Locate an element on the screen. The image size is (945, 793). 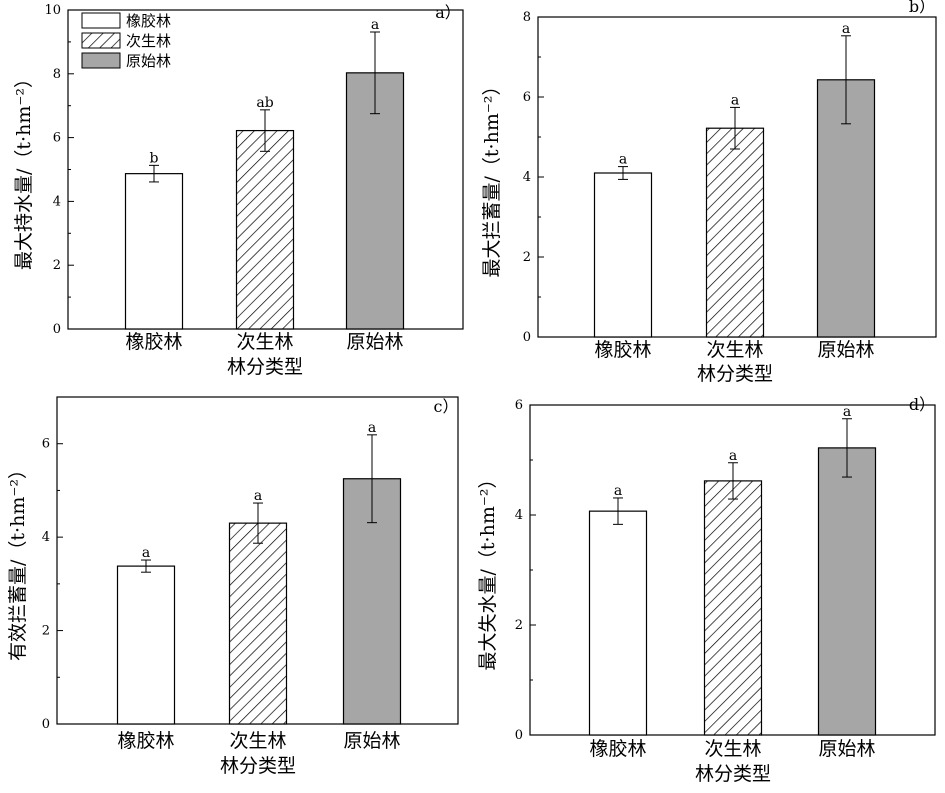
legend-entry: 原始林 is located at coordinates (148, 61).